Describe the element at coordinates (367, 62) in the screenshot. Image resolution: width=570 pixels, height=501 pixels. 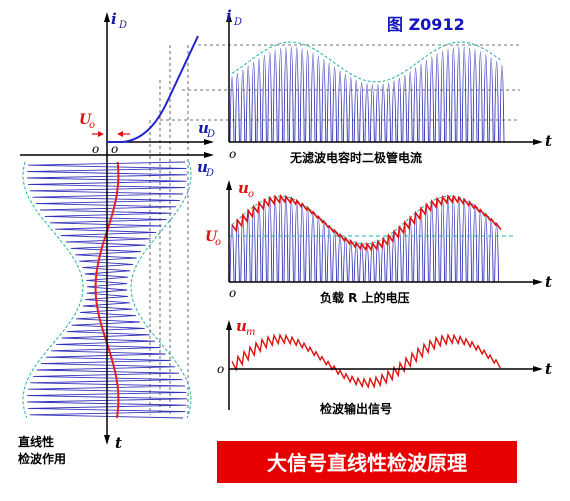
I see `current-envelope` at that location.